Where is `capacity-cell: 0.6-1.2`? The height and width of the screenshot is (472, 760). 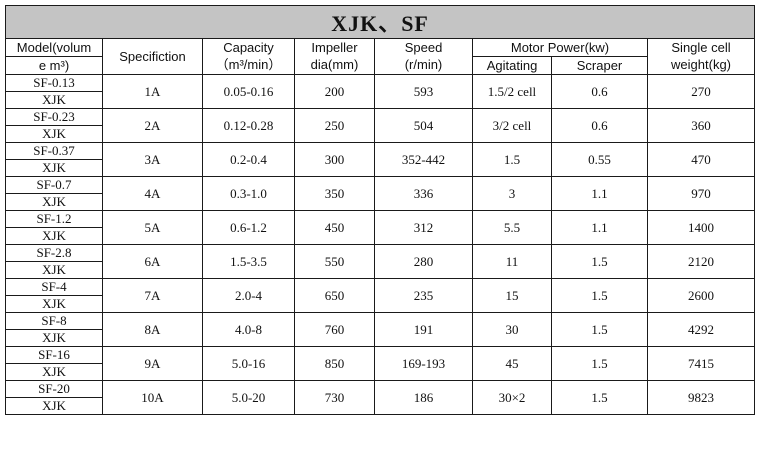 capacity-cell: 0.6-1.2 is located at coordinates (248, 227).